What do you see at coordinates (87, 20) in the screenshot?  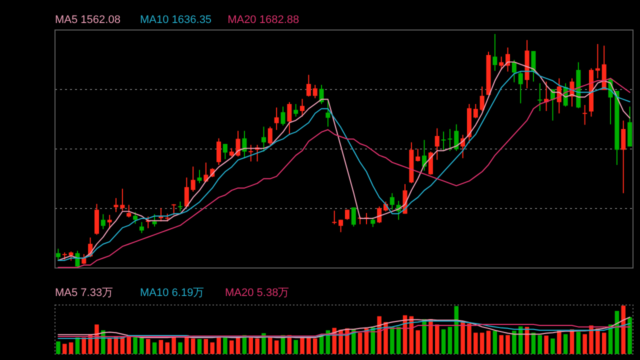 I see `text: MA5 1562.08` at bounding box center [87, 20].